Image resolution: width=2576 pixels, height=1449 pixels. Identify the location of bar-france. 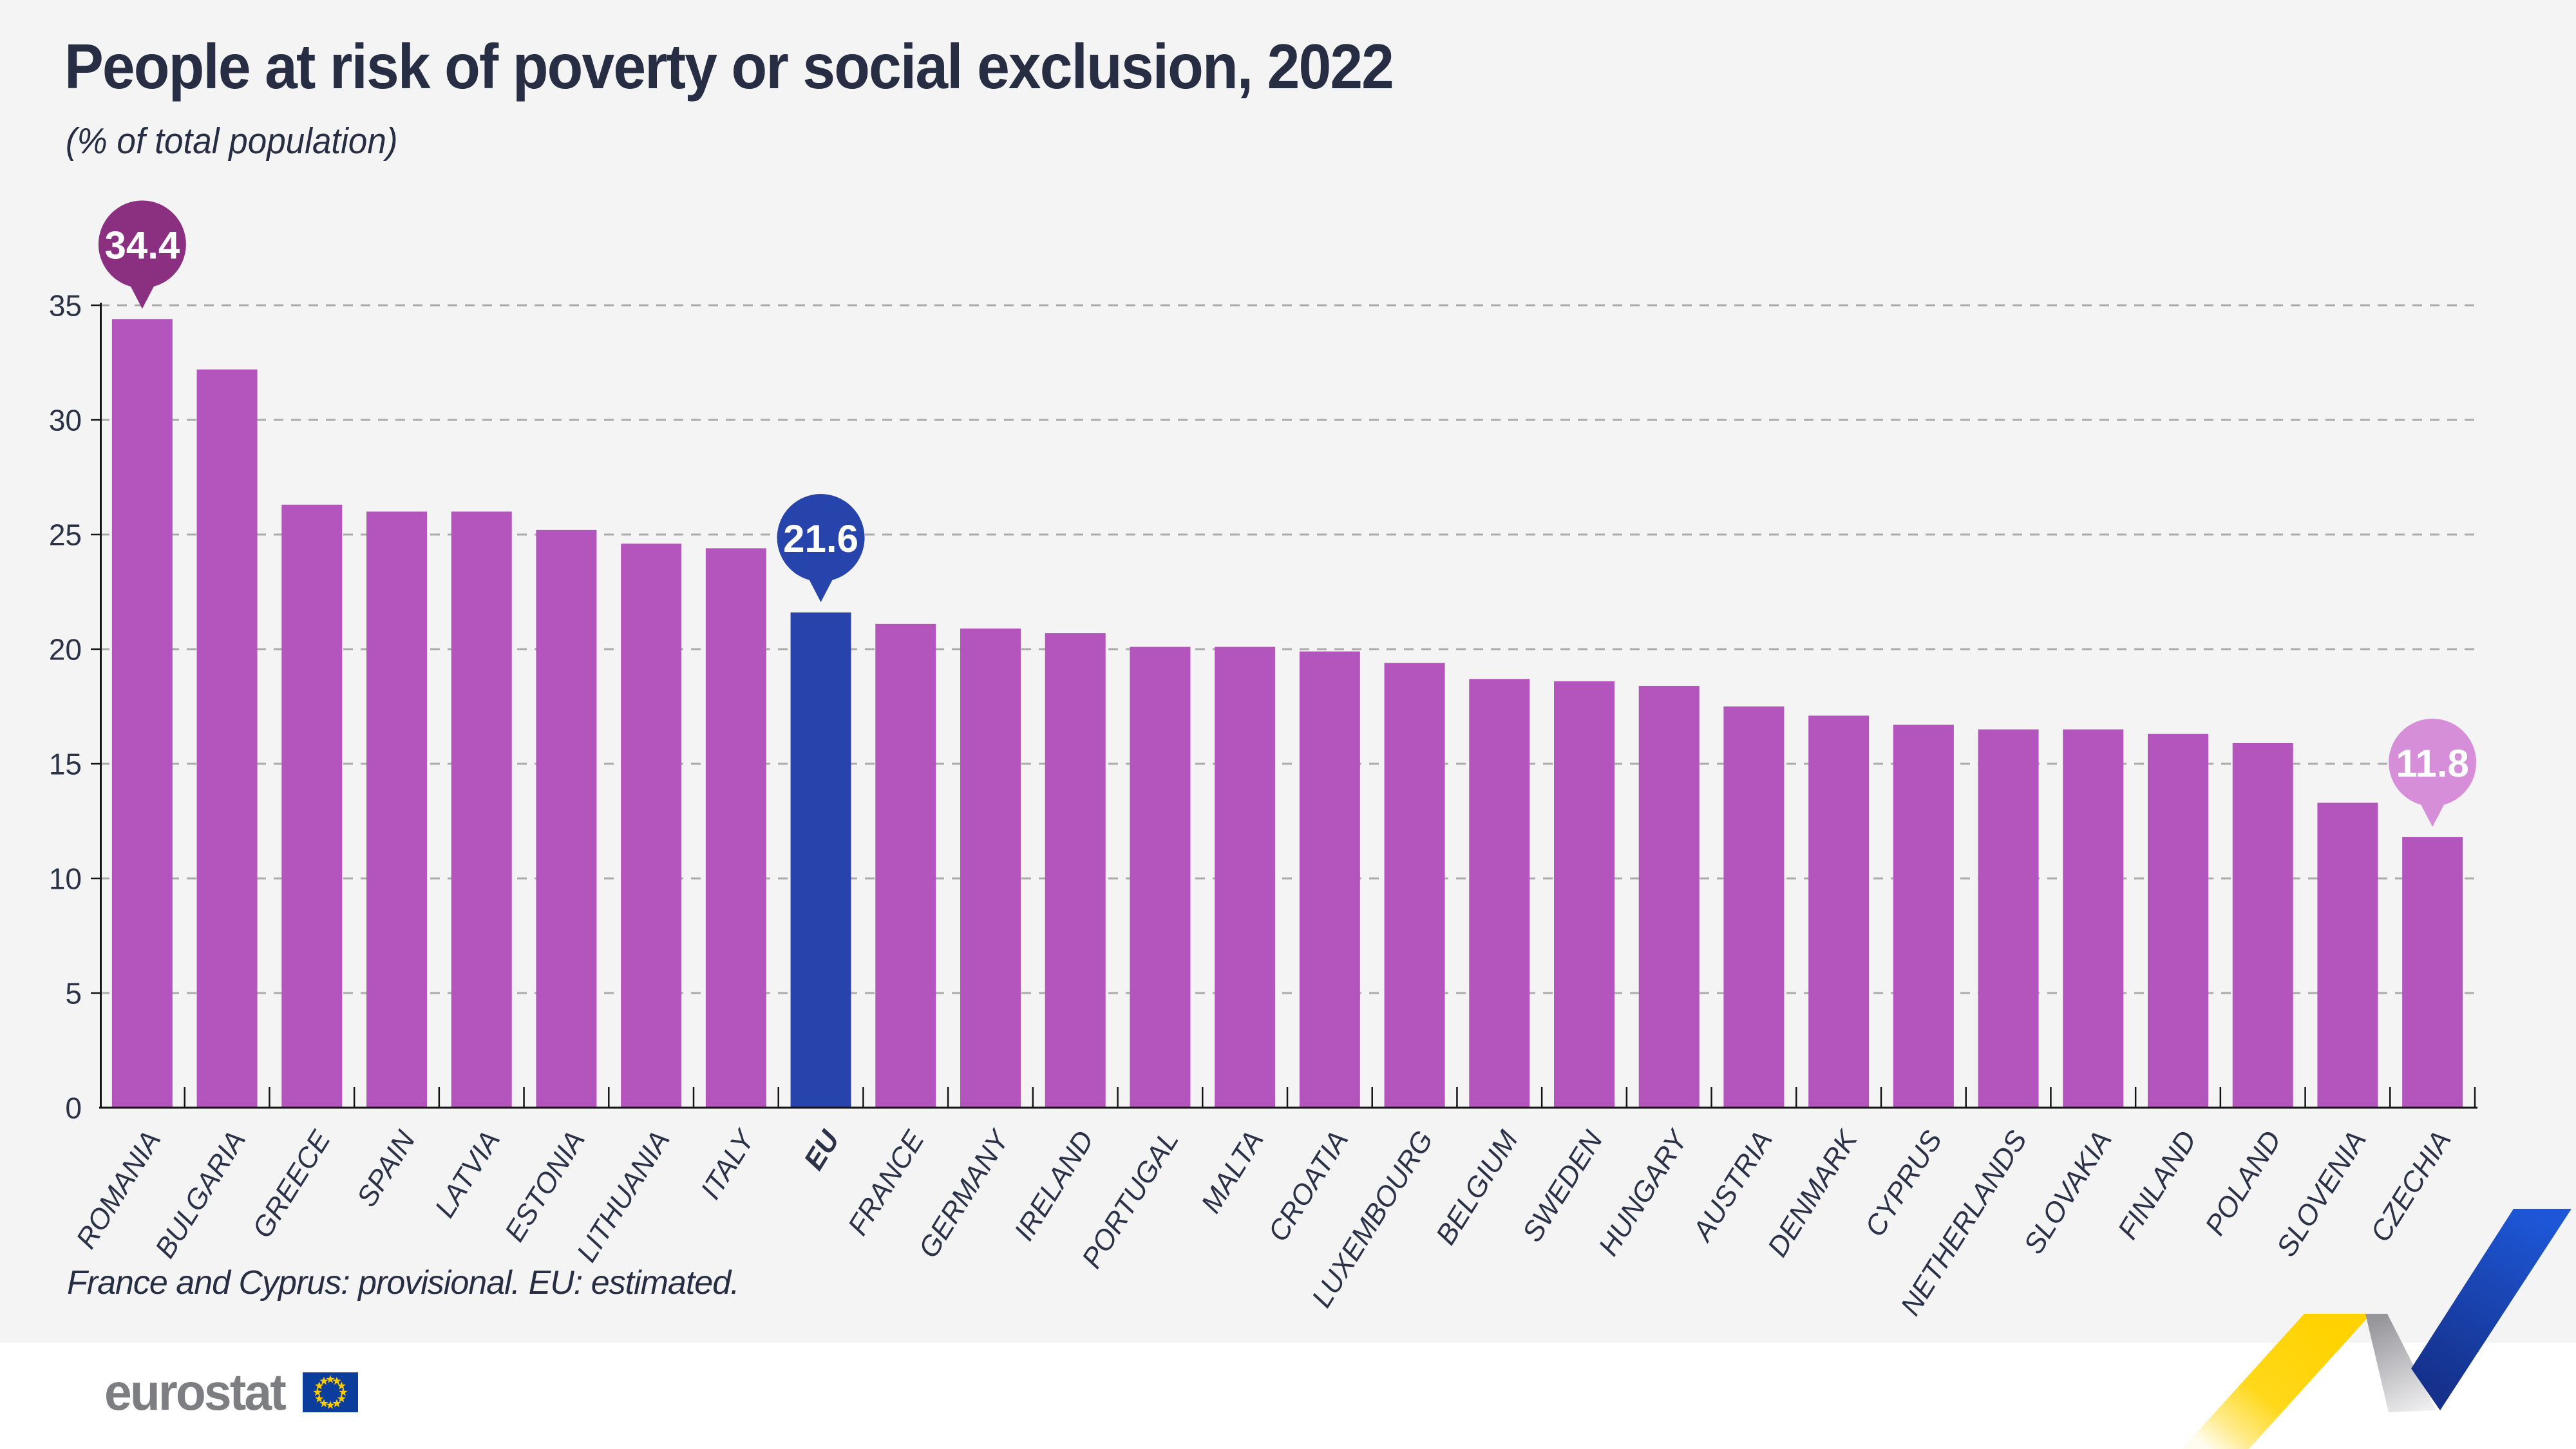
(906, 866).